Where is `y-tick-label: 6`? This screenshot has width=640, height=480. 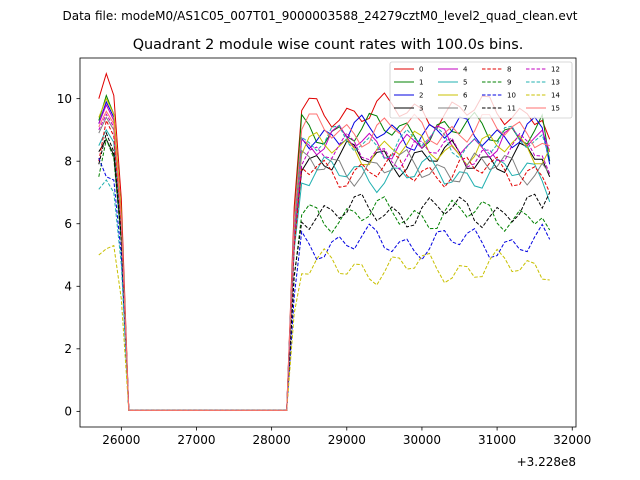
y-tick-label: 6 is located at coordinates (68, 224).